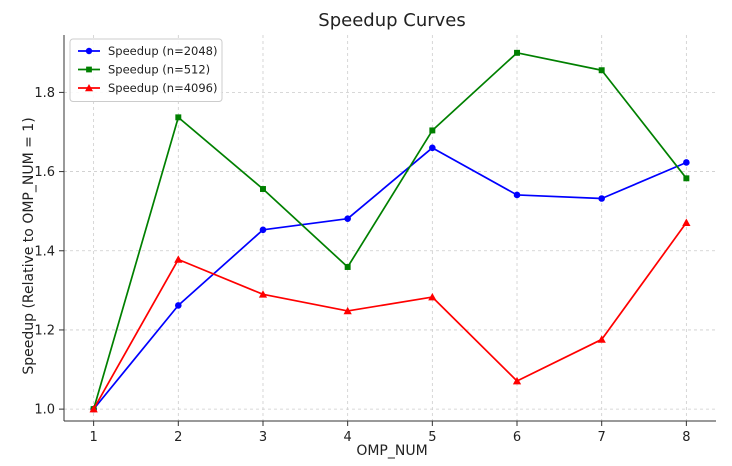 The height and width of the screenshot is (466, 732). What do you see at coordinates (44, 410) in the screenshot?
I see `y-tick-label: 1.0` at bounding box center [44, 410].